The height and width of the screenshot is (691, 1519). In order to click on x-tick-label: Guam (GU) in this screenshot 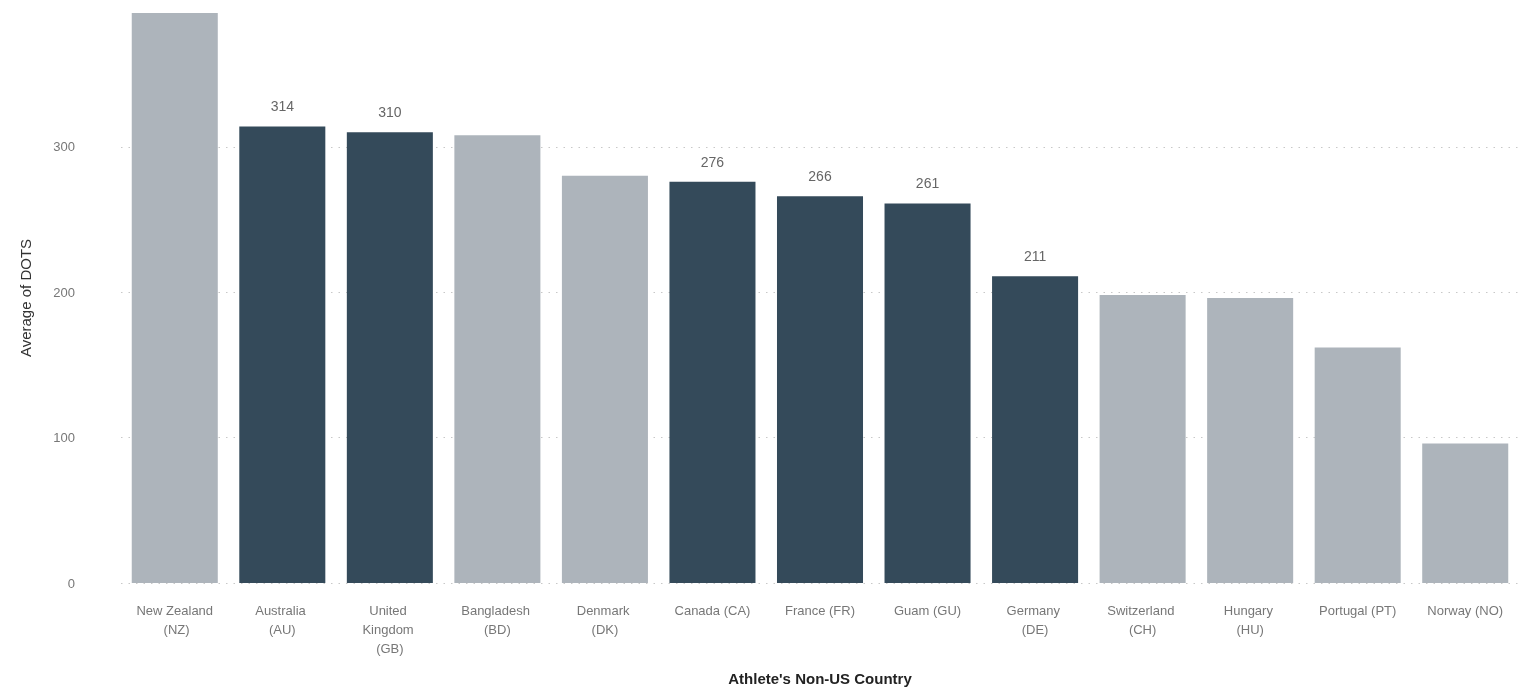, I will do `click(927, 610)`.